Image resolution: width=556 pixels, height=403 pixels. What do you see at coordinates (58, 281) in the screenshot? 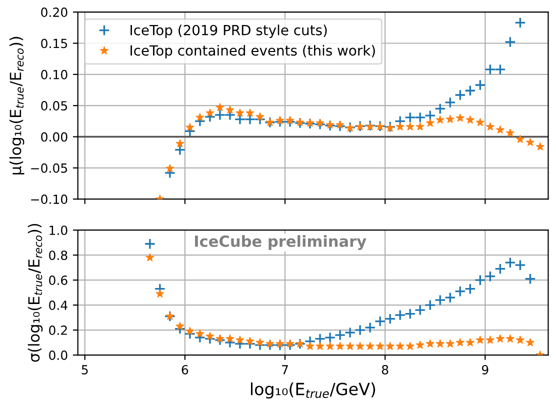
I see `y-tick-label: 0.6` at bounding box center [58, 281].